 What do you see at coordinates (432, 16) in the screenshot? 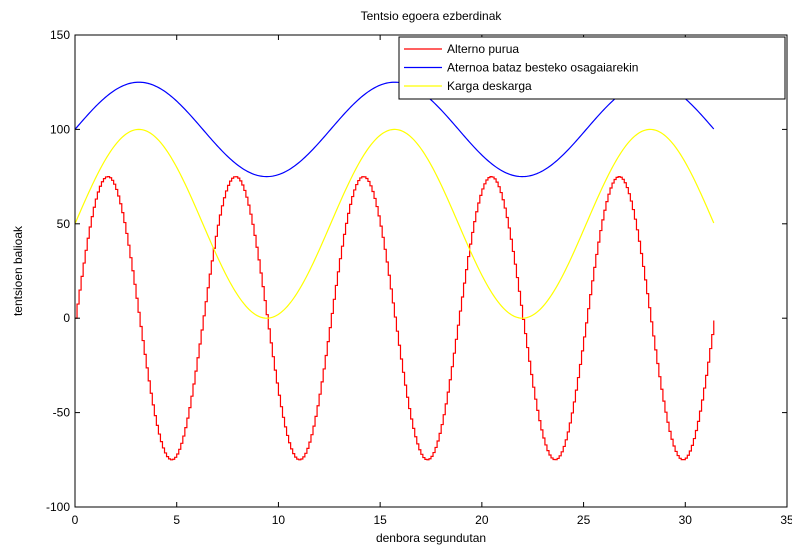
I see `chart-title: Tentsio egoera ezberdinak` at bounding box center [432, 16].